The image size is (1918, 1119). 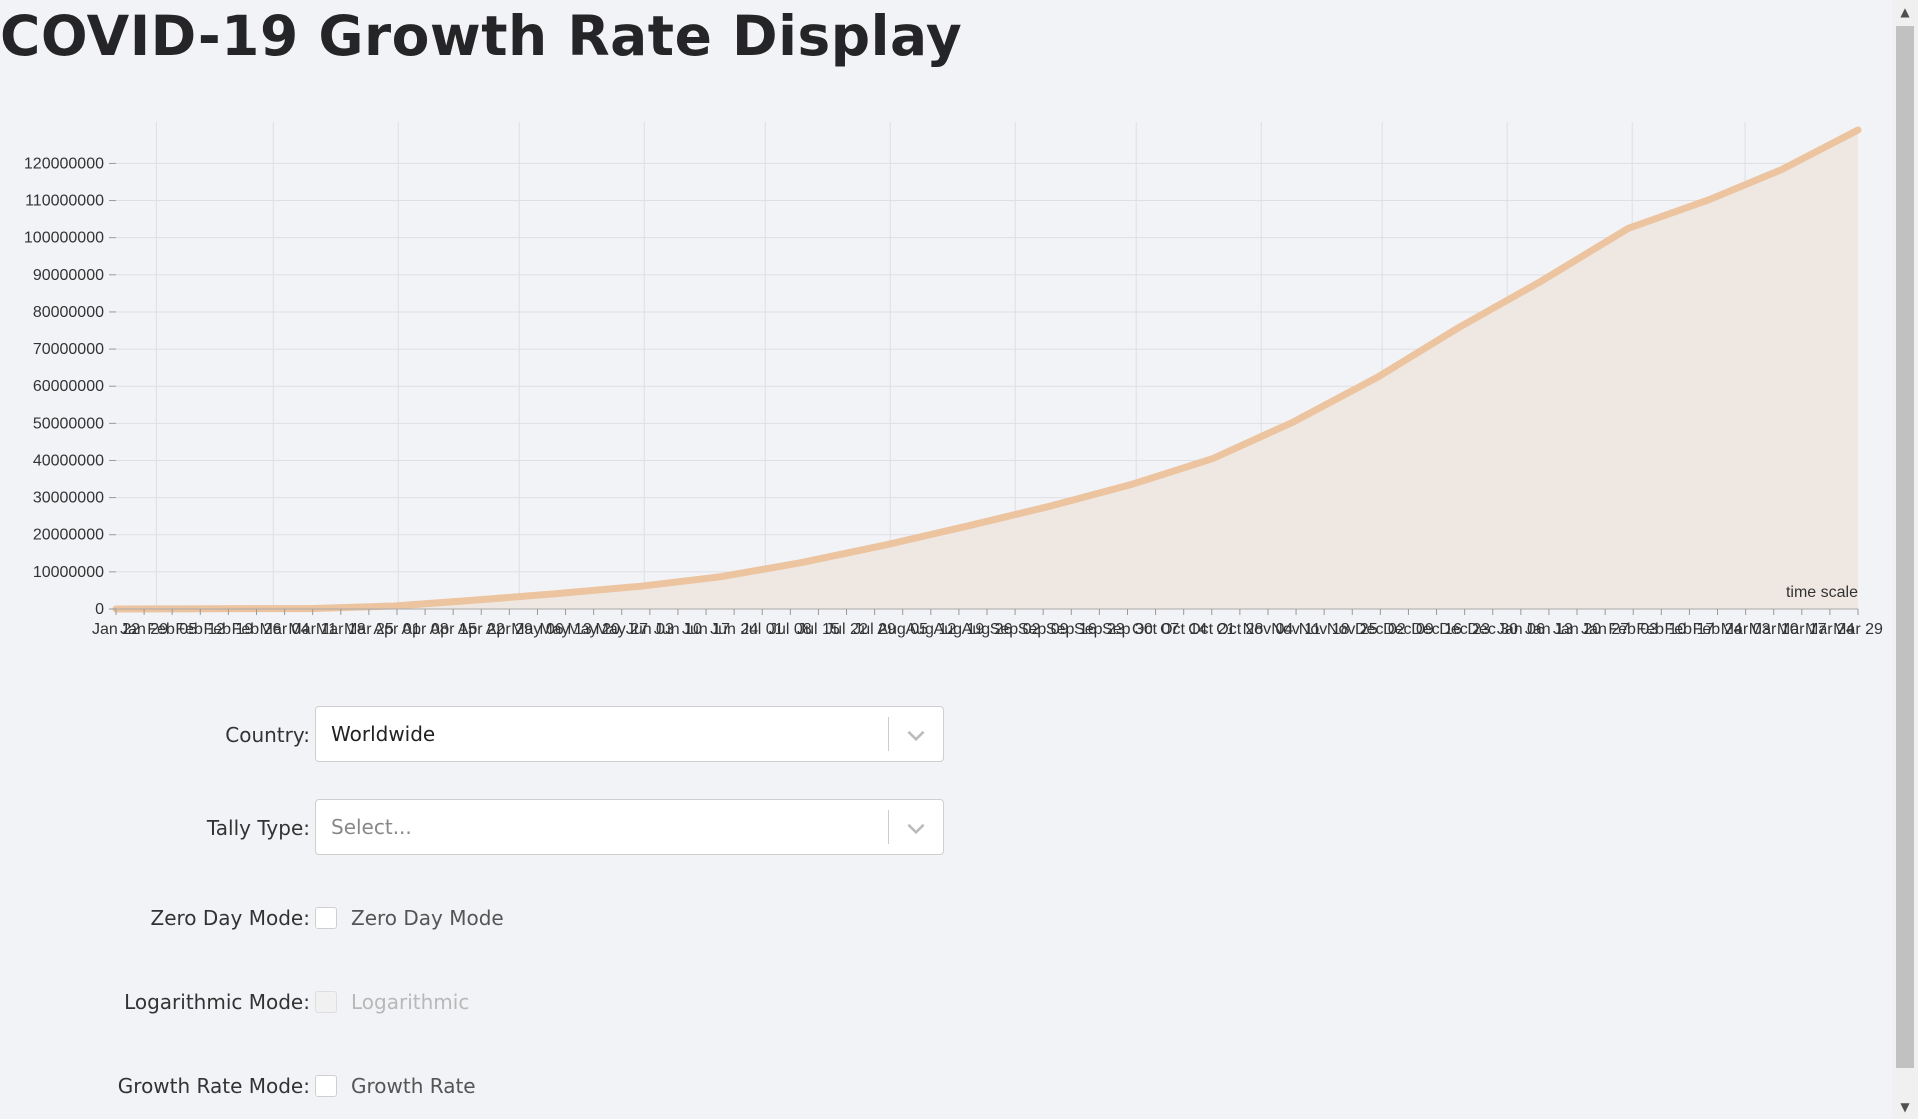 What do you see at coordinates (1822, 592) in the screenshot?
I see `time-scale-annotation: time scale` at bounding box center [1822, 592].